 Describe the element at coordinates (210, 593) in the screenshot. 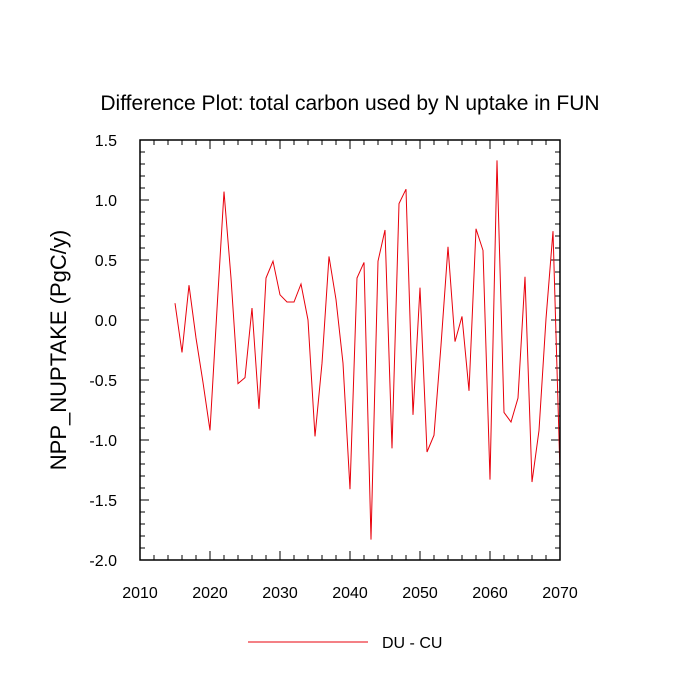

I see `x-tick-label: 2020` at that location.